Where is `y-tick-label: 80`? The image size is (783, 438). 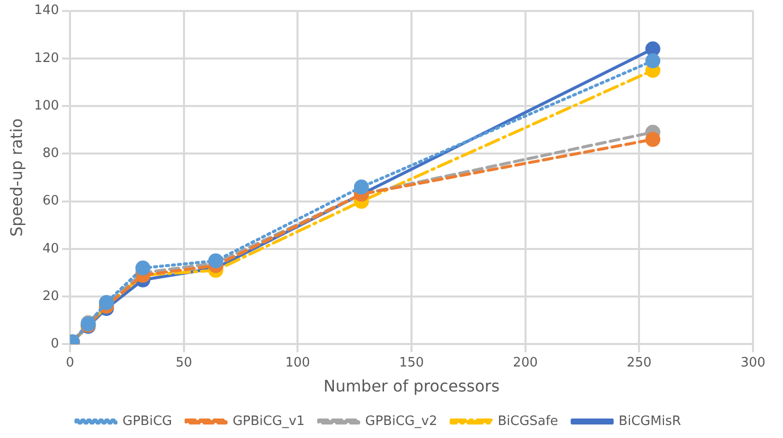
y-tick-label: 80 is located at coordinates (51, 154).